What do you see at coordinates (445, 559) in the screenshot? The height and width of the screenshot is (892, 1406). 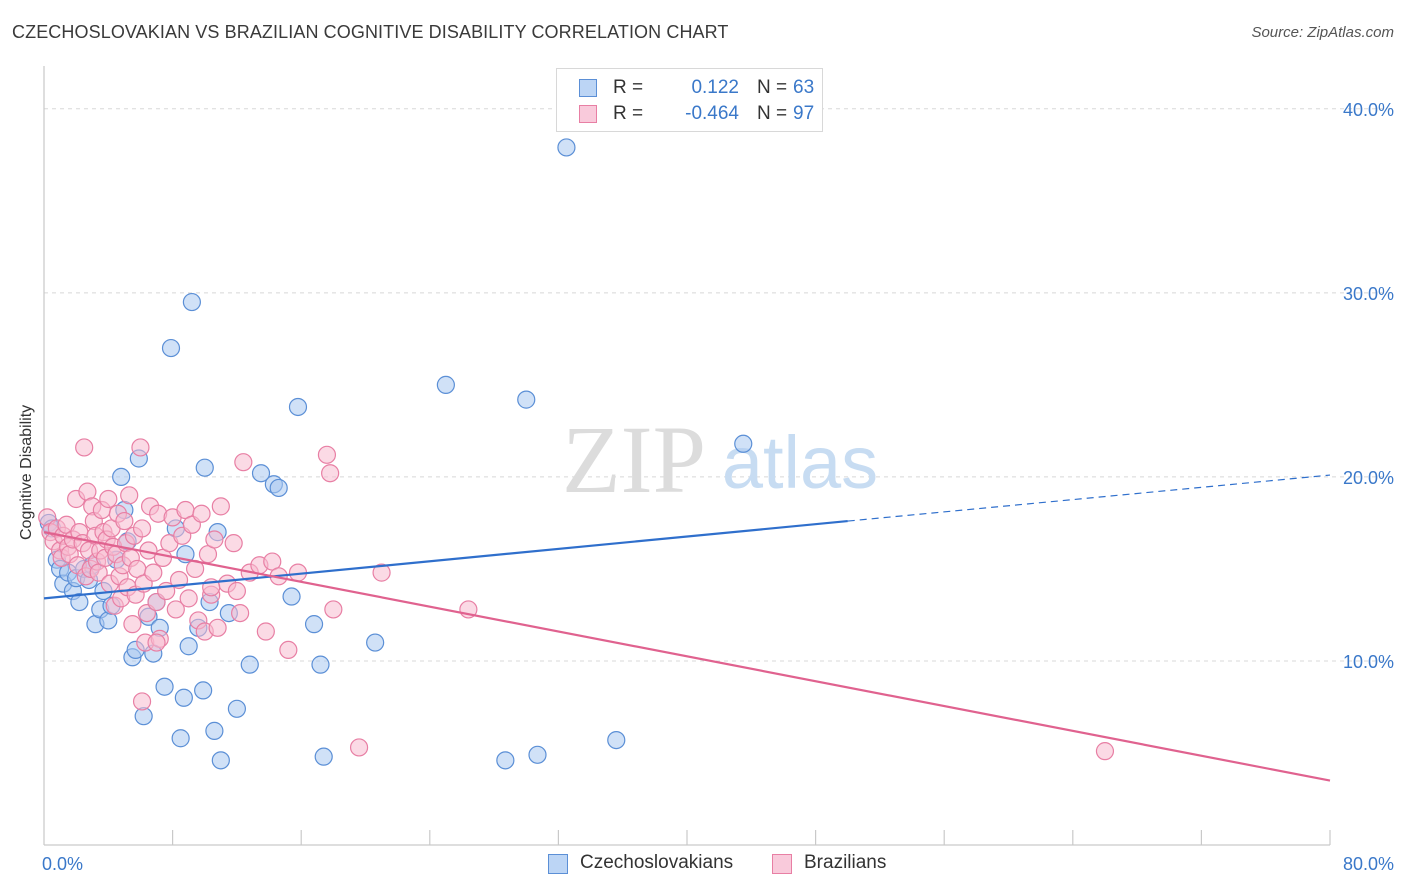 I see `czechoslovakians-trend-line` at bounding box center [445, 559].